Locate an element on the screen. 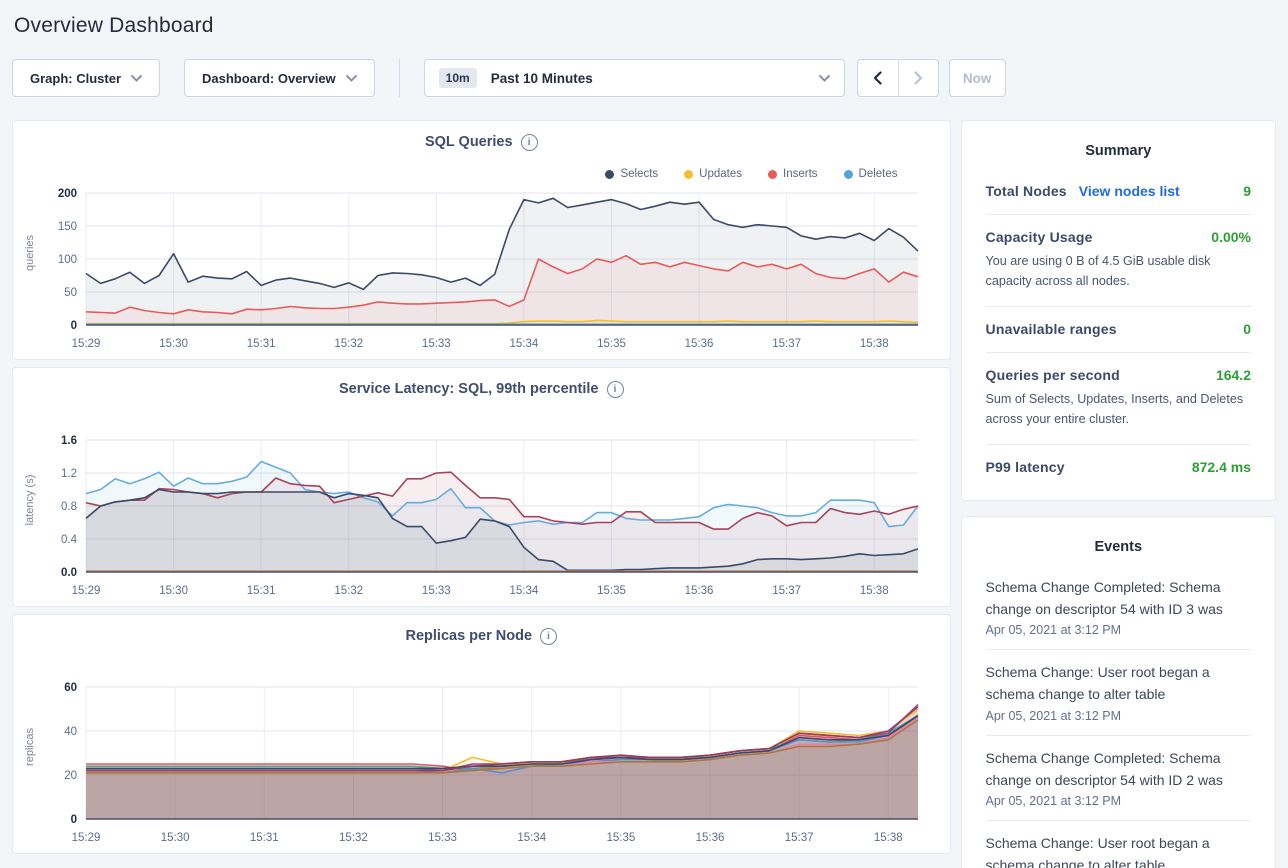 This screenshot has width=1288, height=868. svg-text: 150 is located at coordinates (67, 227).